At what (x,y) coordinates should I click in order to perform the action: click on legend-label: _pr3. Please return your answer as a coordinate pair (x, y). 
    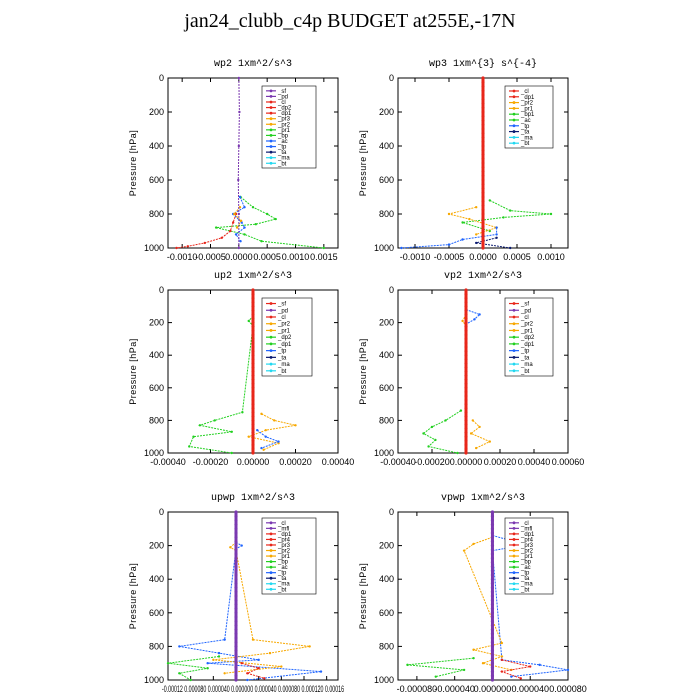
    Looking at the image, I should click on (284, 546).